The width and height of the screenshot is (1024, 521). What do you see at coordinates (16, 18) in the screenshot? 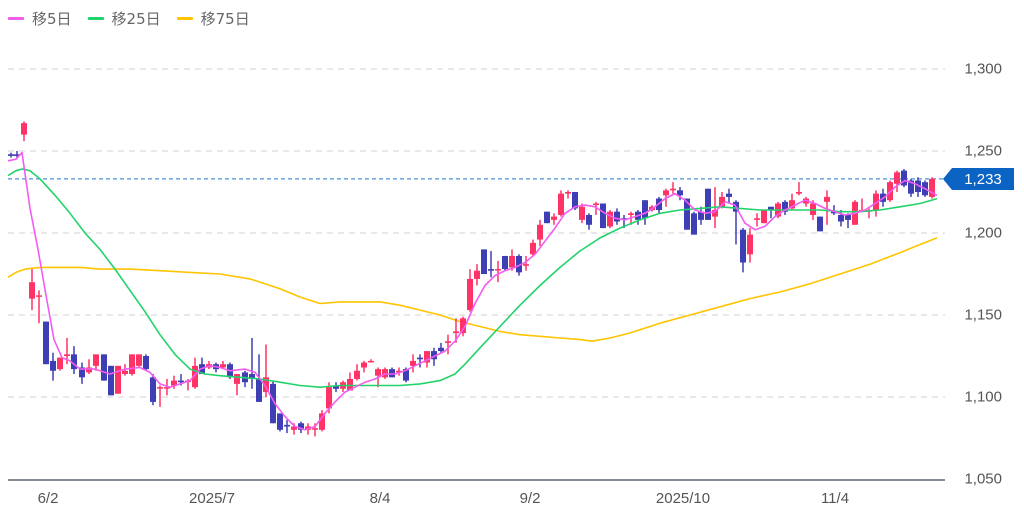
I see `ma5-swatch-icon` at bounding box center [16, 18].